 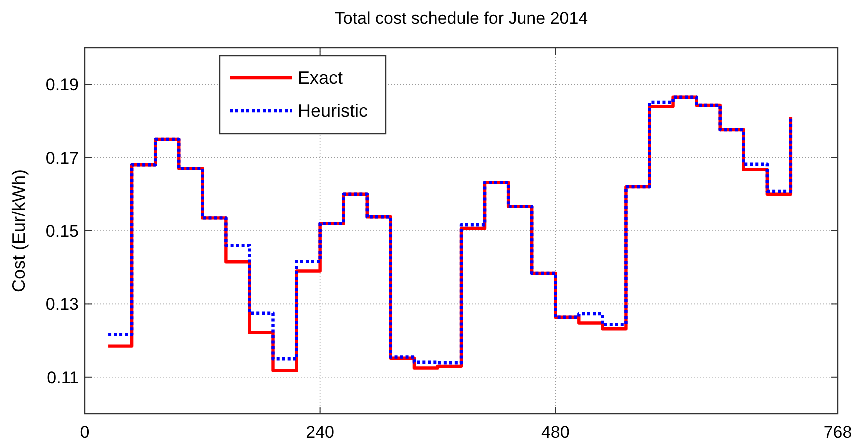 What do you see at coordinates (62, 304) in the screenshot?
I see `y-tick-label: 0.13` at bounding box center [62, 304].